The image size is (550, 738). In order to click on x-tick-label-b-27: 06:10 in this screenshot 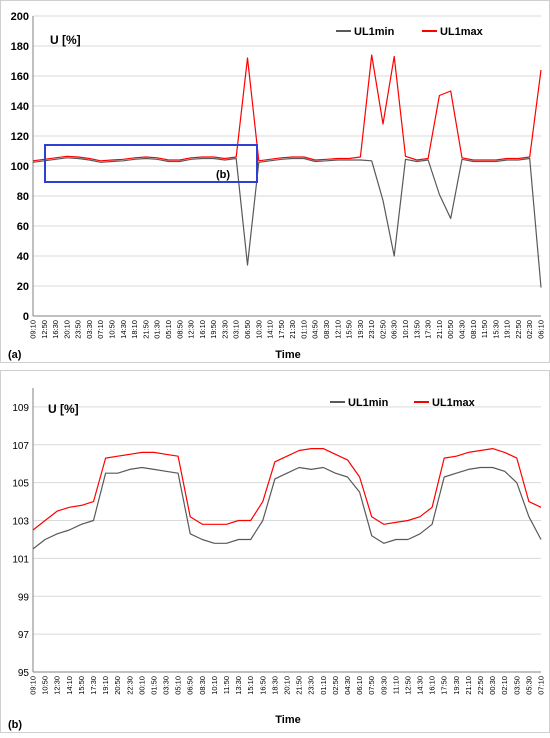, I will do `click(359, 685)`.